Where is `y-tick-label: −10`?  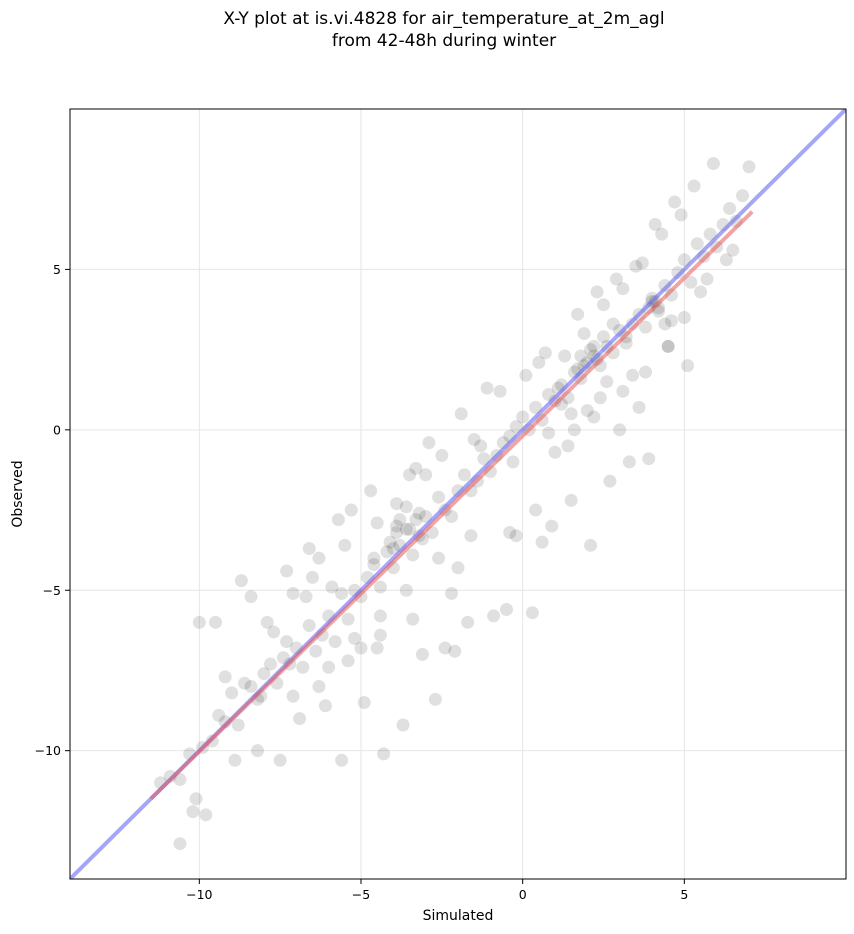
y-tick-label: −10 is located at coordinates (48, 750).